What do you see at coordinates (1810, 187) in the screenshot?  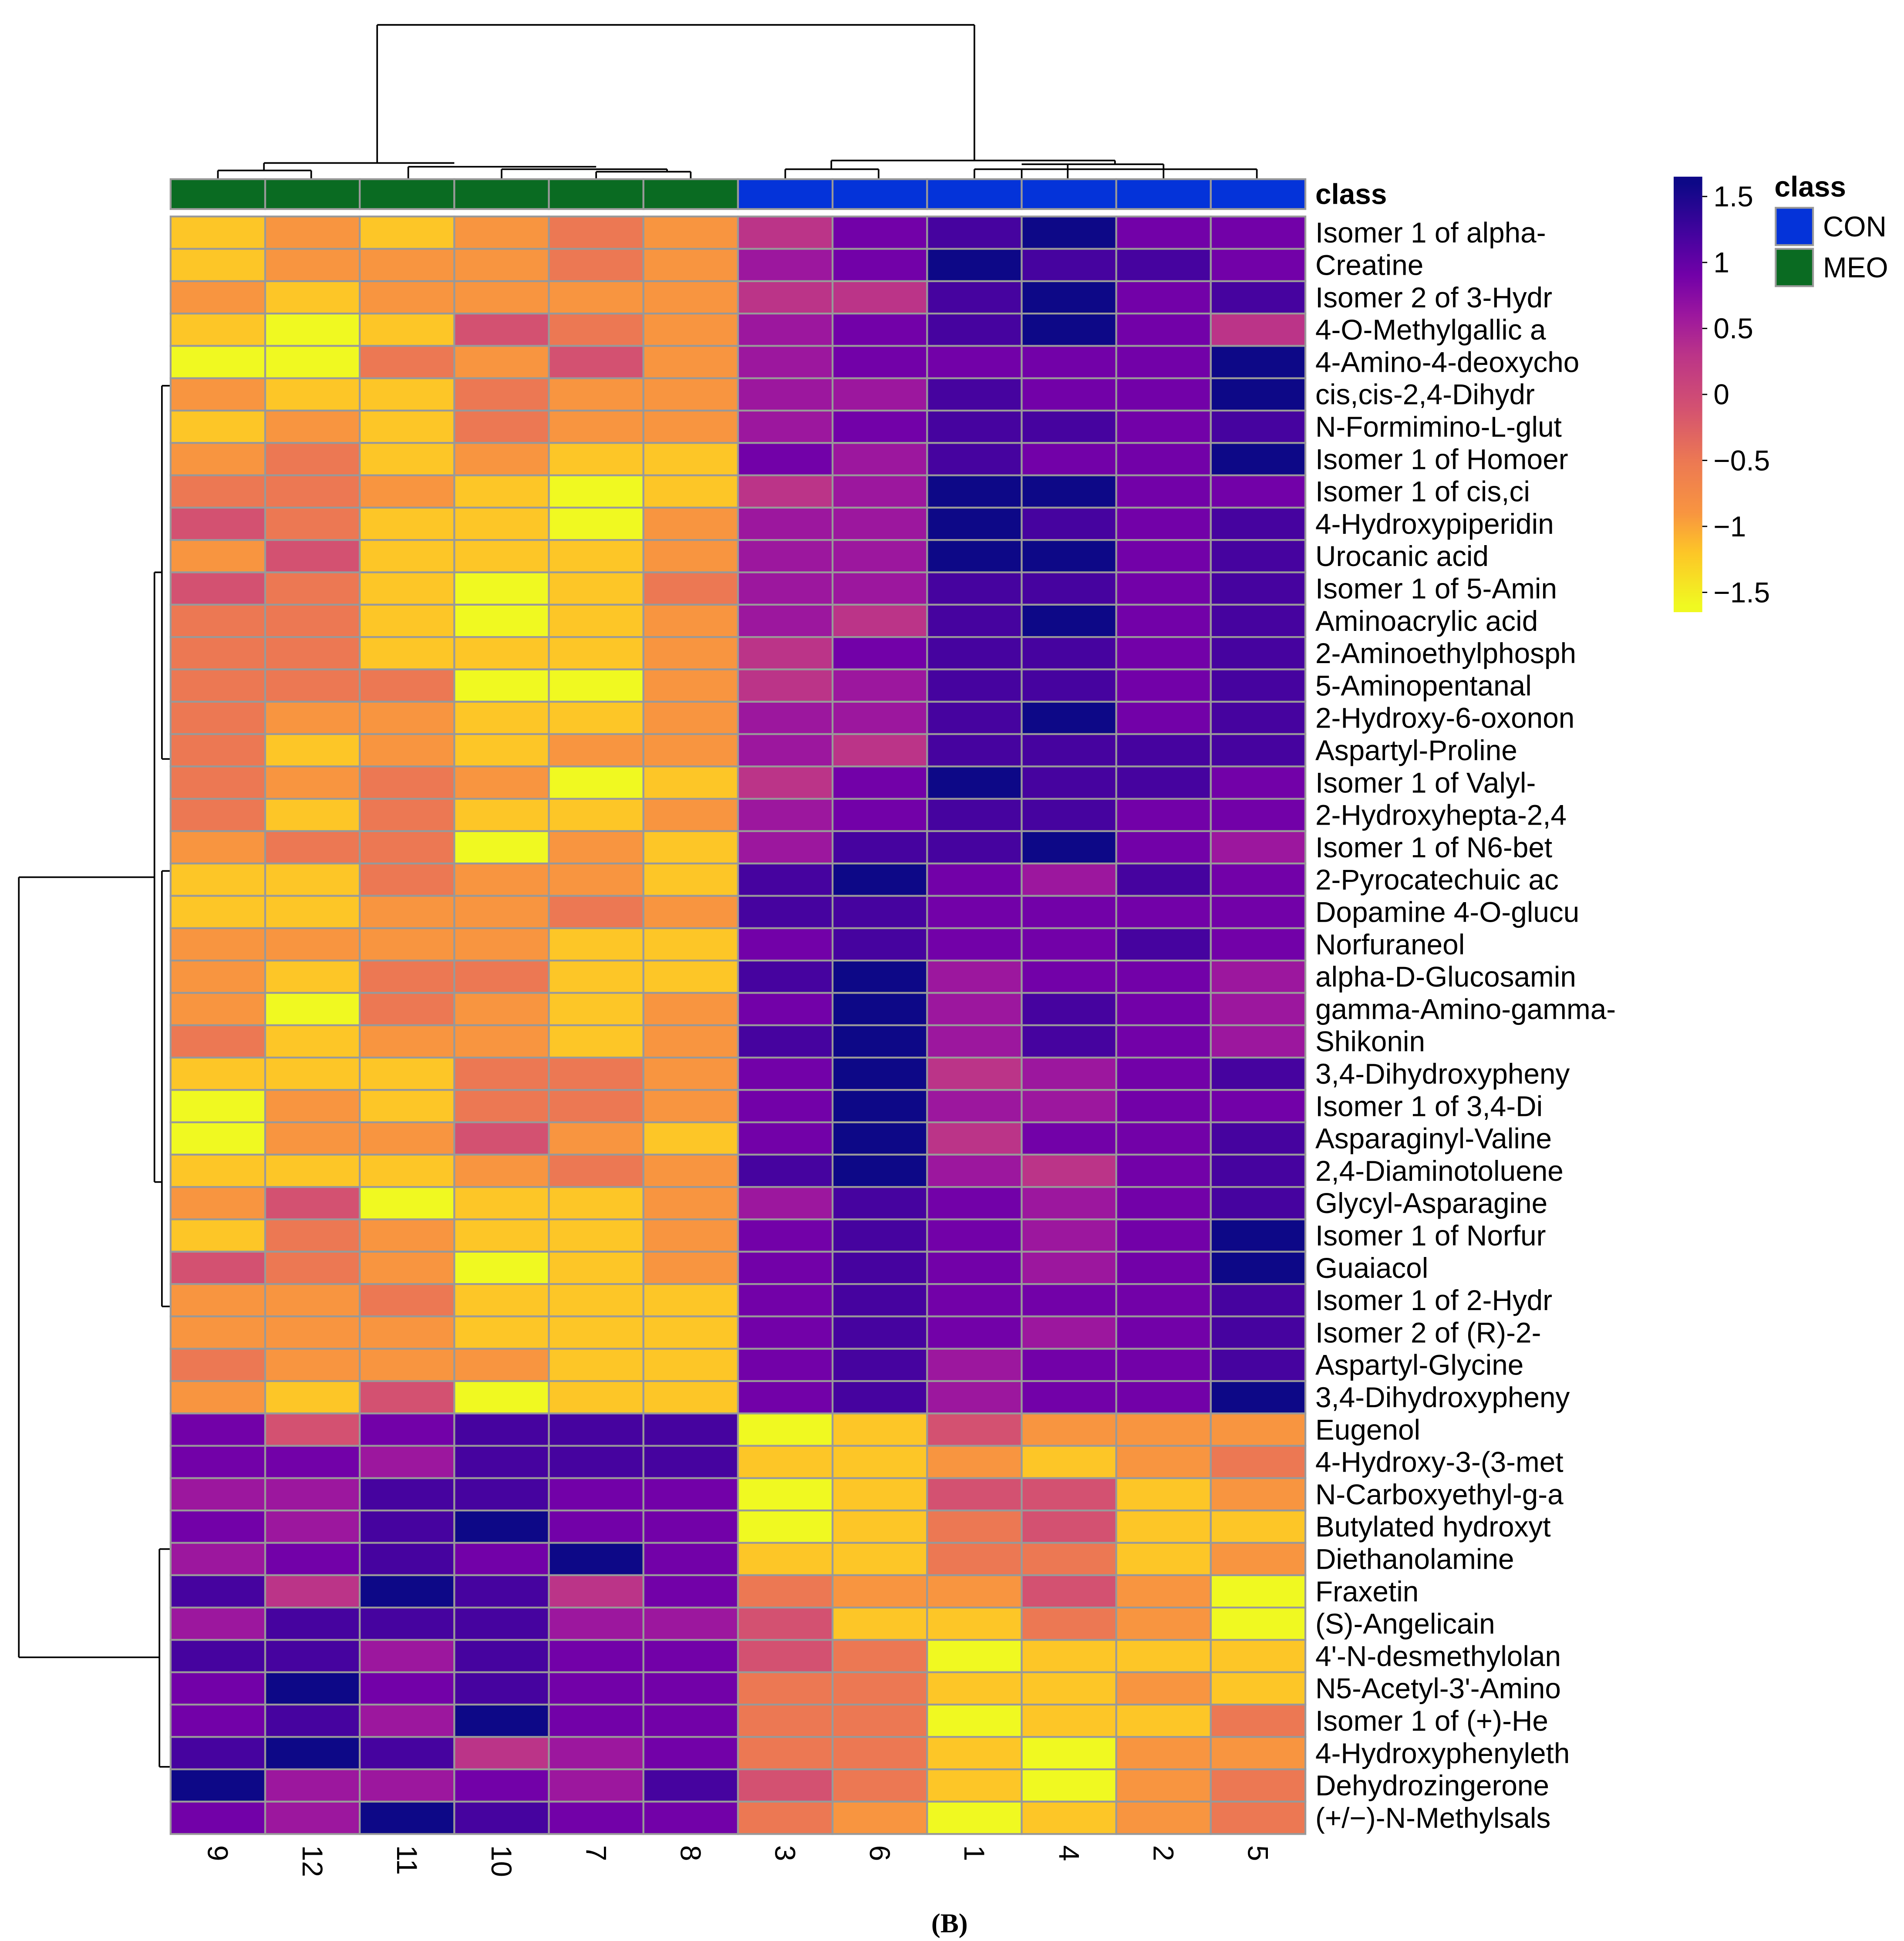 I see `class-legend-title: class` at bounding box center [1810, 187].